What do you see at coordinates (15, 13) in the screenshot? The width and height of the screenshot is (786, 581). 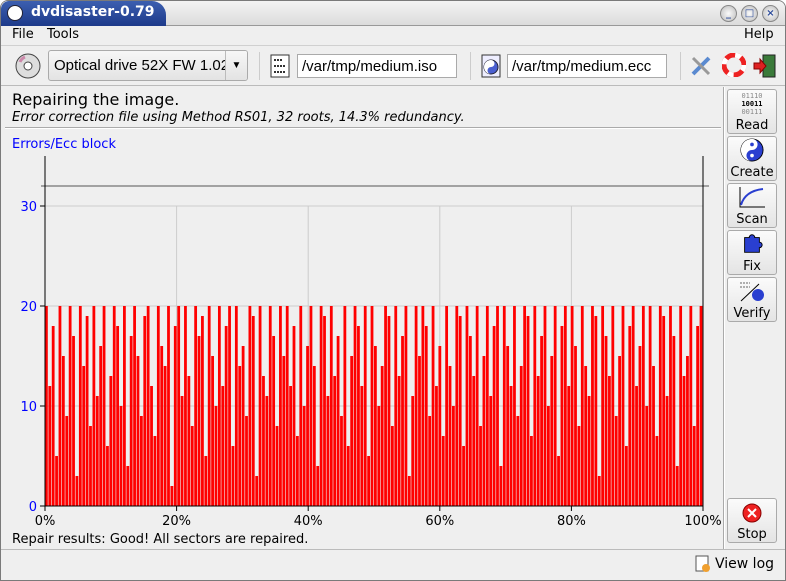 I see `app-logo-icon` at bounding box center [15, 13].